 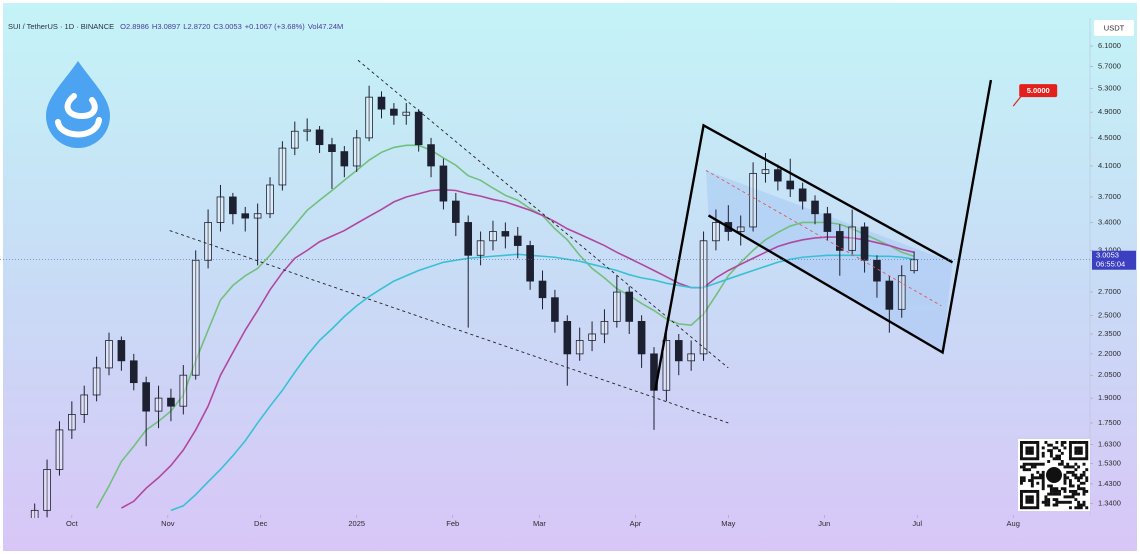 What do you see at coordinates (1017, 101) in the screenshot?
I see `target-pointer` at bounding box center [1017, 101].